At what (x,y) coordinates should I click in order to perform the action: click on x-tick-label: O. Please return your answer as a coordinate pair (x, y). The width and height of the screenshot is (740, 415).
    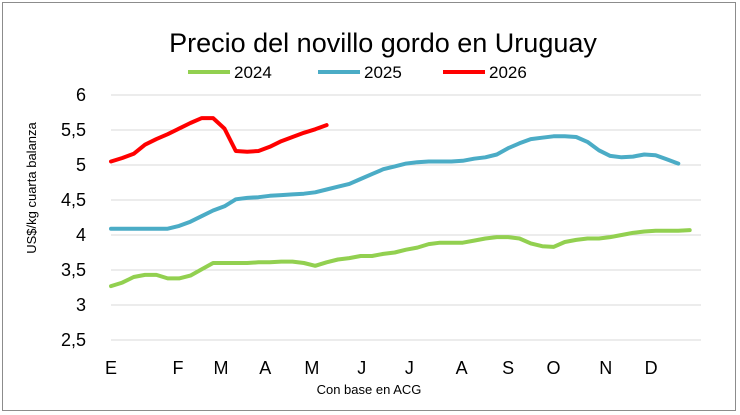
    Looking at the image, I should click on (553, 368).